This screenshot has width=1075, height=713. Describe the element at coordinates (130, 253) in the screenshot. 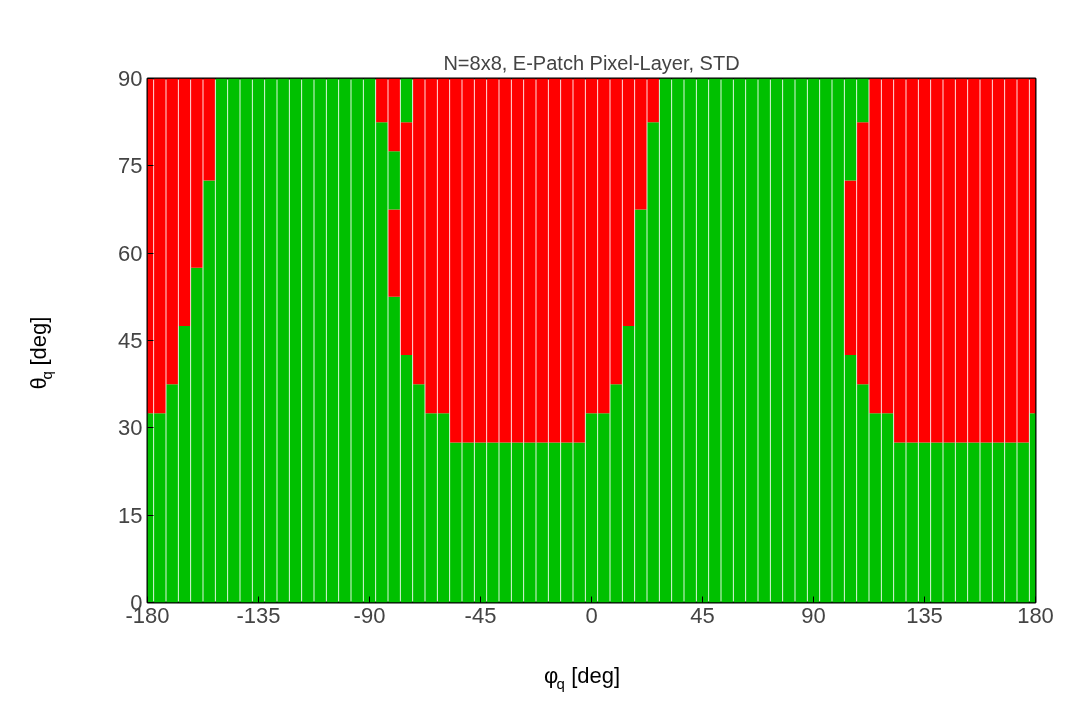

I see `y-tick-label: 60` at that location.